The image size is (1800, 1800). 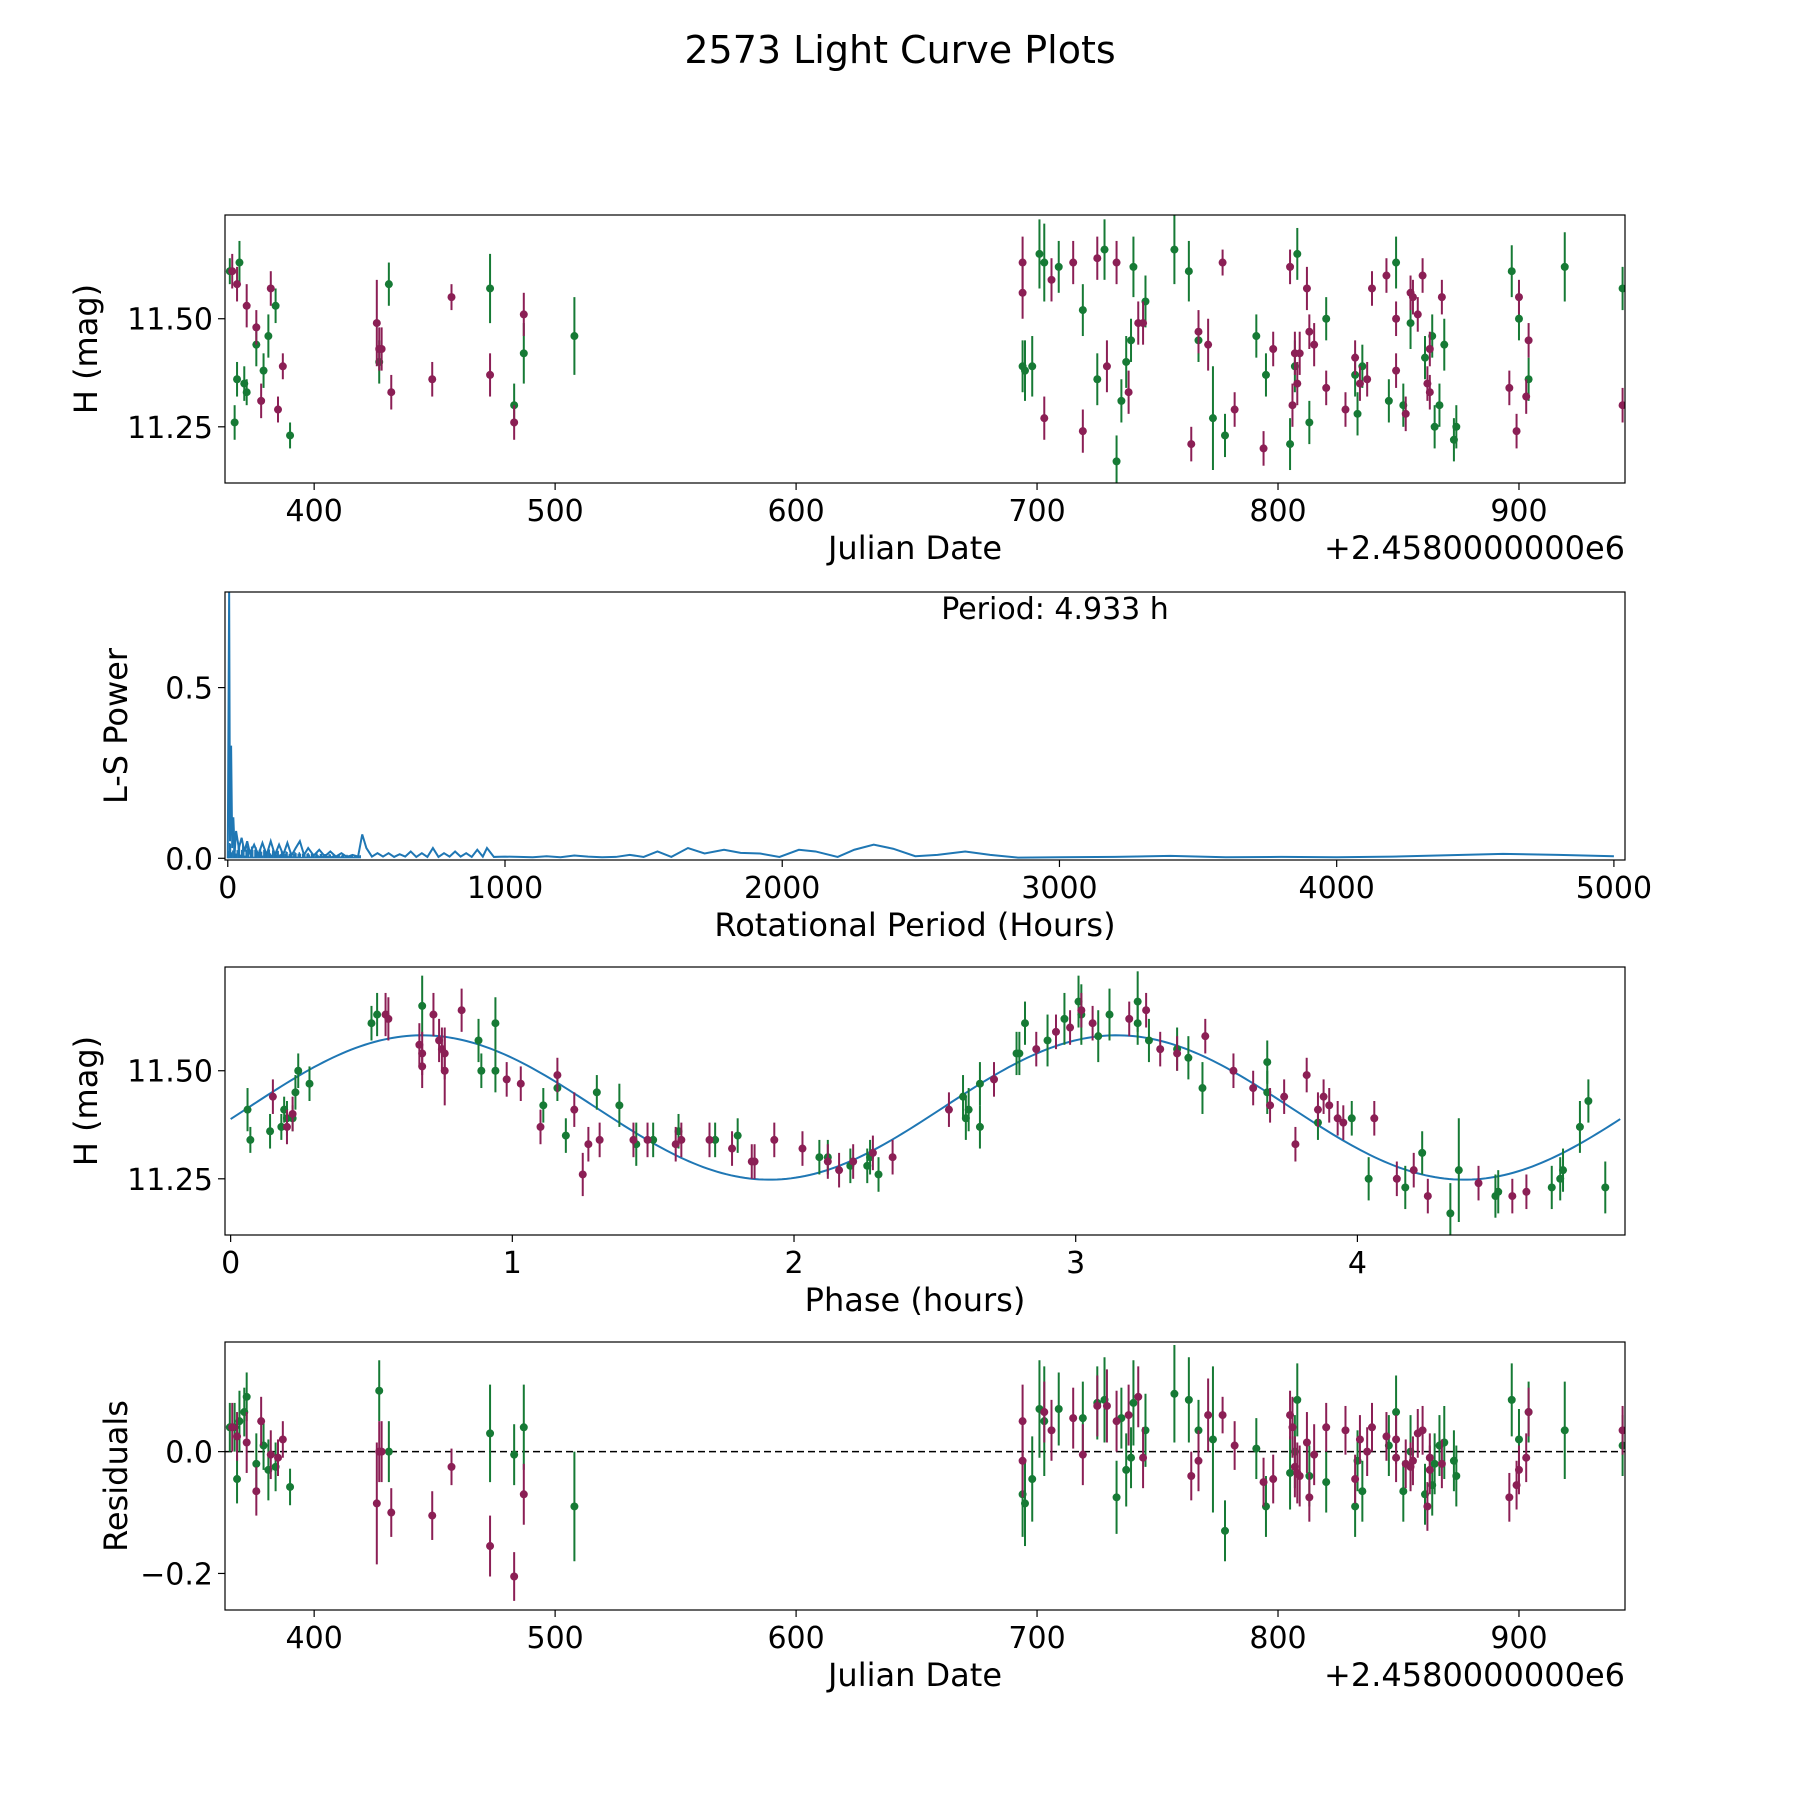 What do you see at coordinates (914, 1675) in the screenshot?
I see `x-axis-label: Julian Date` at bounding box center [914, 1675].